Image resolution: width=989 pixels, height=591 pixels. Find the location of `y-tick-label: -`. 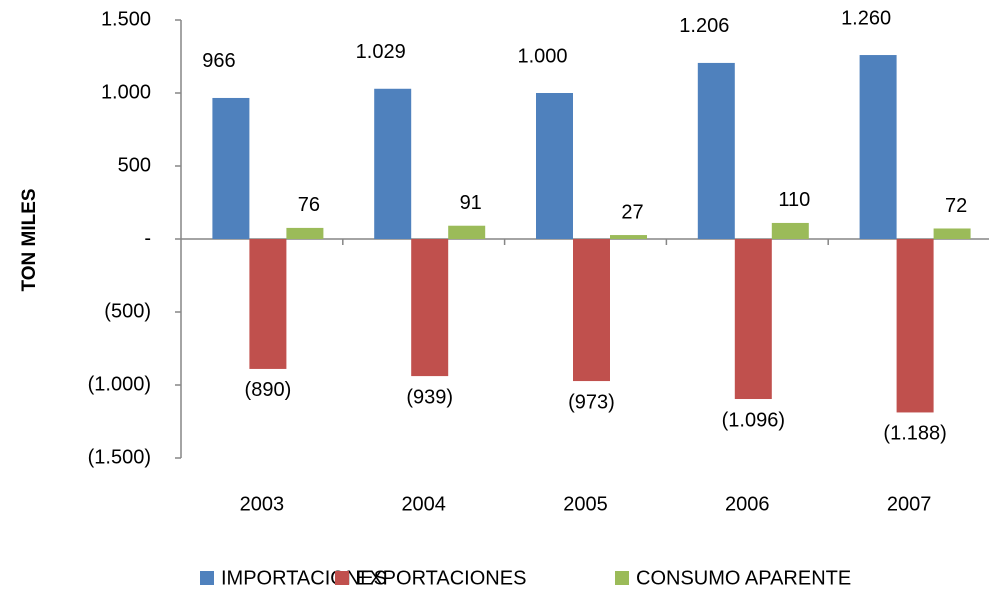

y-tick-label: - is located at coordinates (147, 238).